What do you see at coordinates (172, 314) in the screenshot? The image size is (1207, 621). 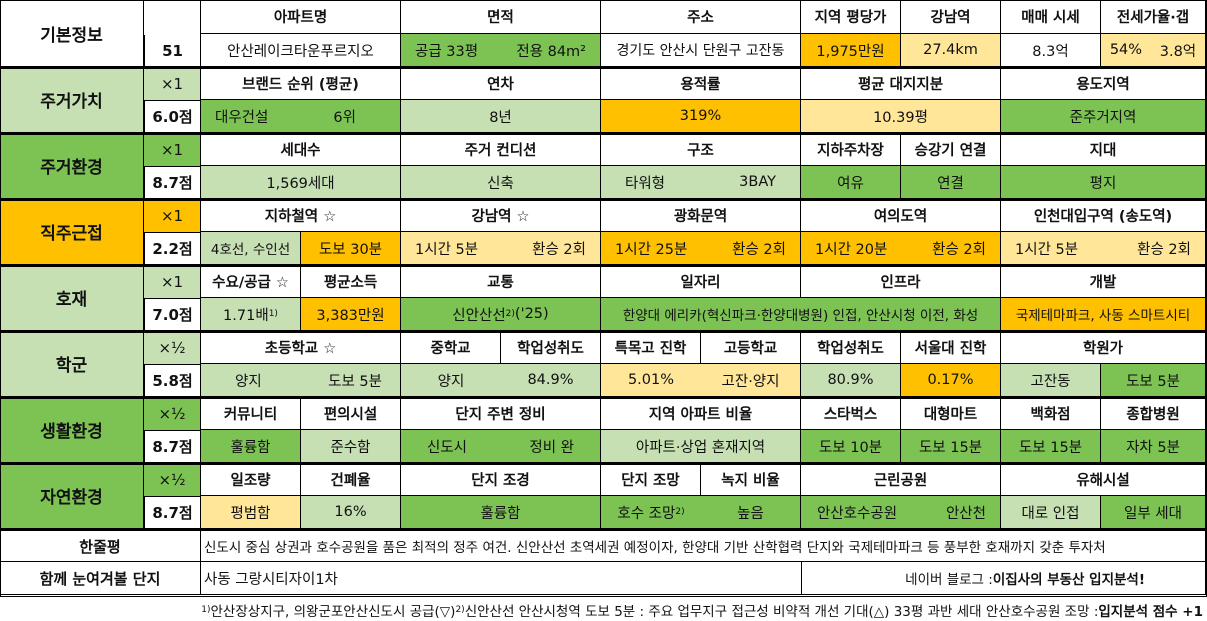 I see `section-score: 7.0점` at bounding box center [172, 314].